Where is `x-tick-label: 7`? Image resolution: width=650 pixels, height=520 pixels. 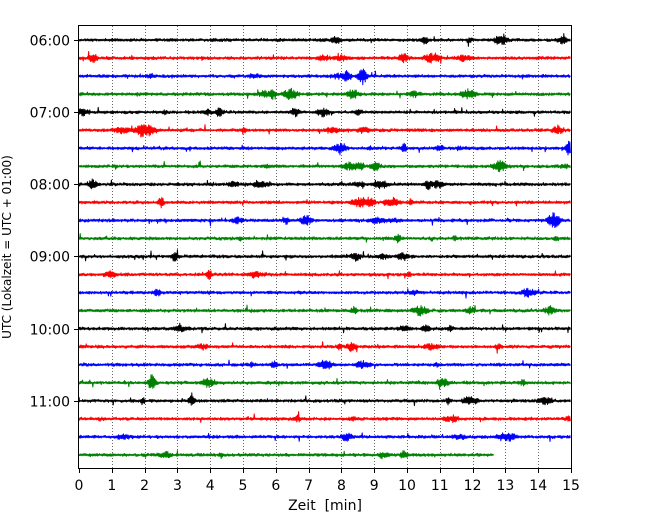
x-tick-label: 7 is located at coordinates (308, 486).